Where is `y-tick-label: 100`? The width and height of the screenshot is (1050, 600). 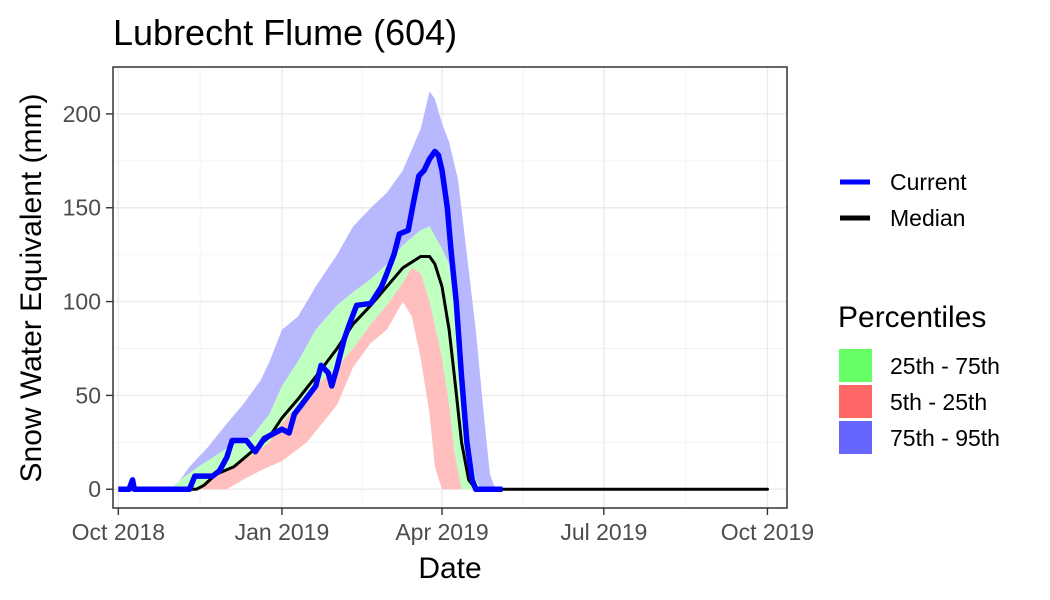 y-tick-label: 100 is located at coordinates (82, 302).